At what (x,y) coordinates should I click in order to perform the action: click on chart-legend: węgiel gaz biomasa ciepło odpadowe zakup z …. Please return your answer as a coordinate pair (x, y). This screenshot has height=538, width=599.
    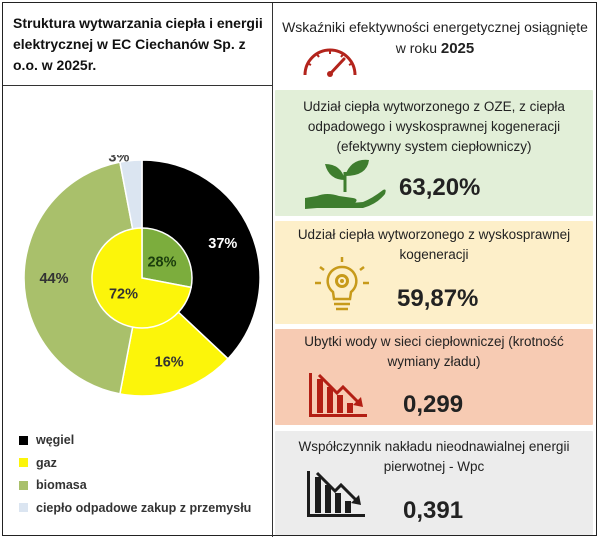
    Looking at the image, I should click on (135, 474).